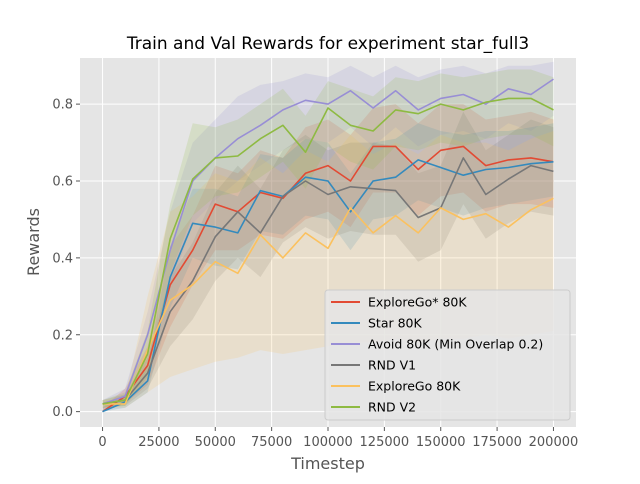 Image resolution: width=640 pixels, height=484 pixels. I want to click on y-tick-label: 0.0, so click(62, 412).